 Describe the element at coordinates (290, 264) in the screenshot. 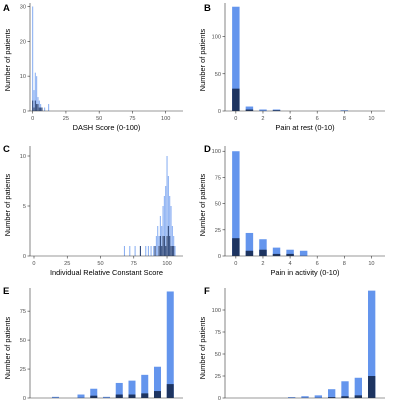

I see `x-tick-label-d: 4` at that location.